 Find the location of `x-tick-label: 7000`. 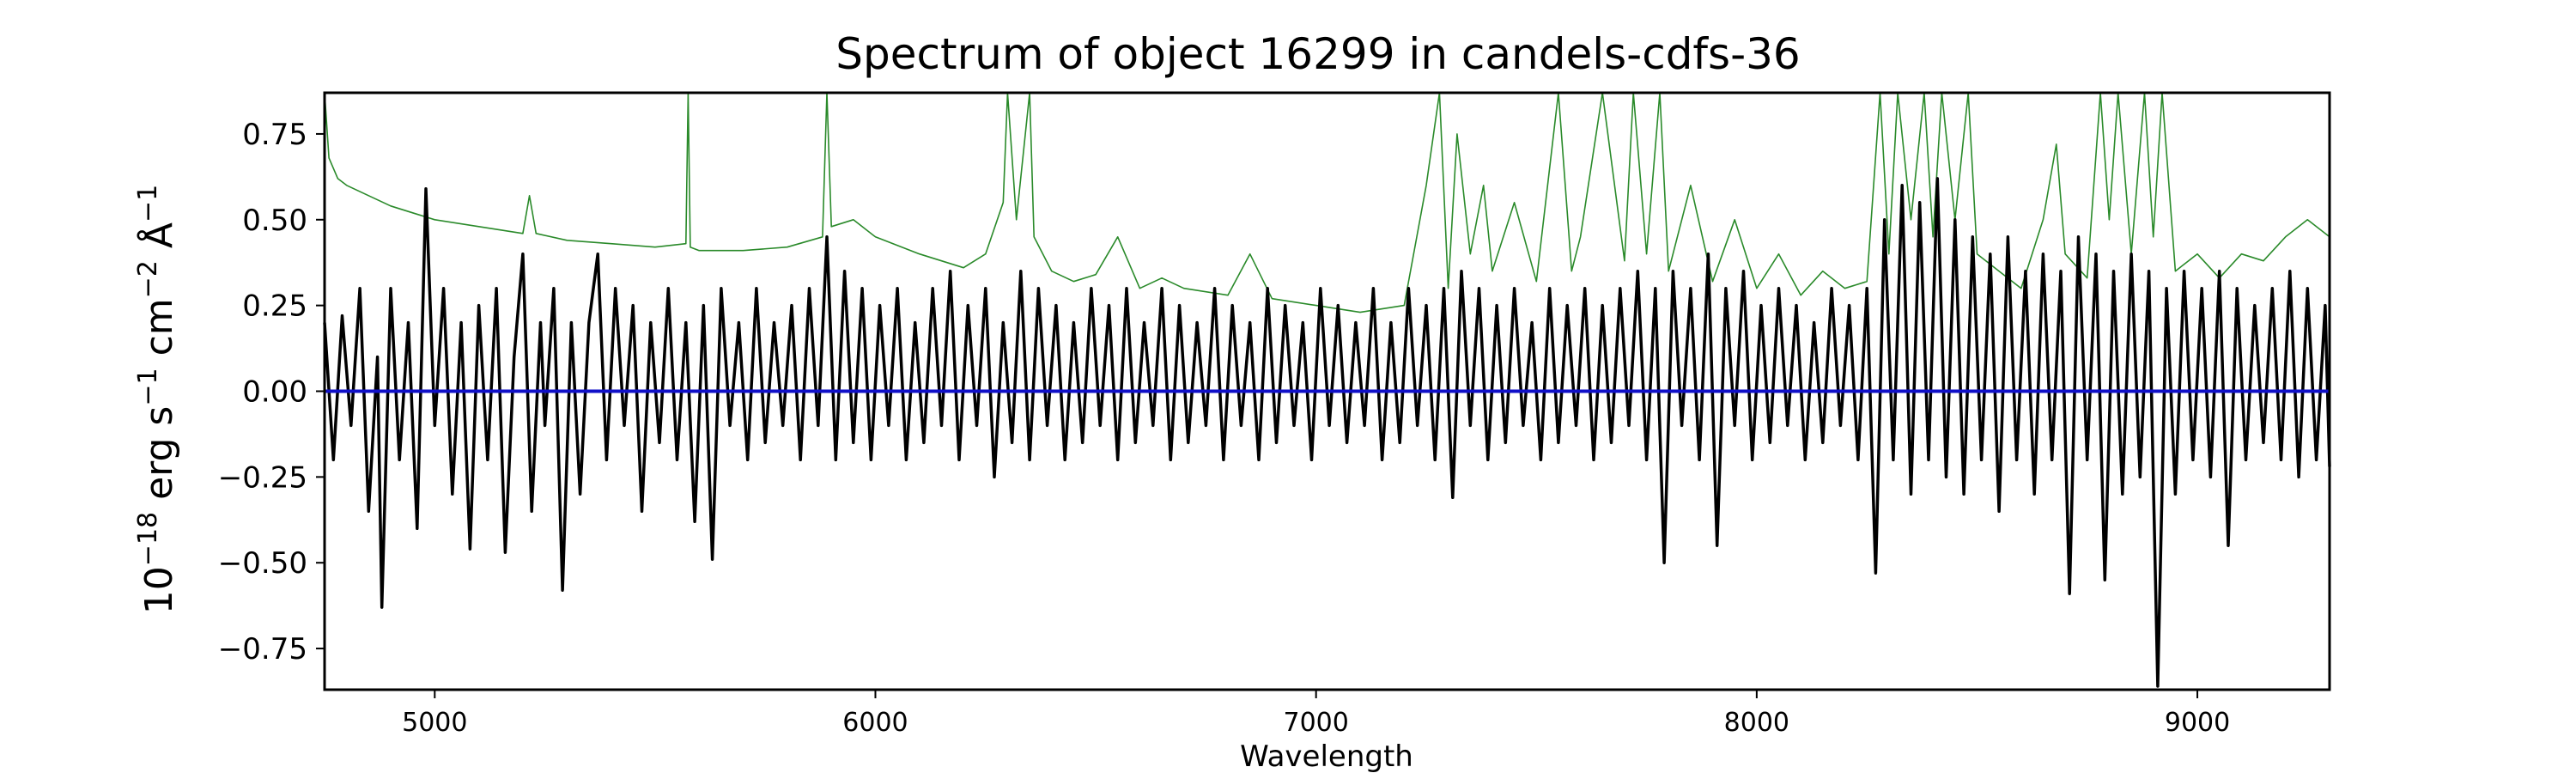

x-tick-label: 7000 is located at coordinates (1316, 723).